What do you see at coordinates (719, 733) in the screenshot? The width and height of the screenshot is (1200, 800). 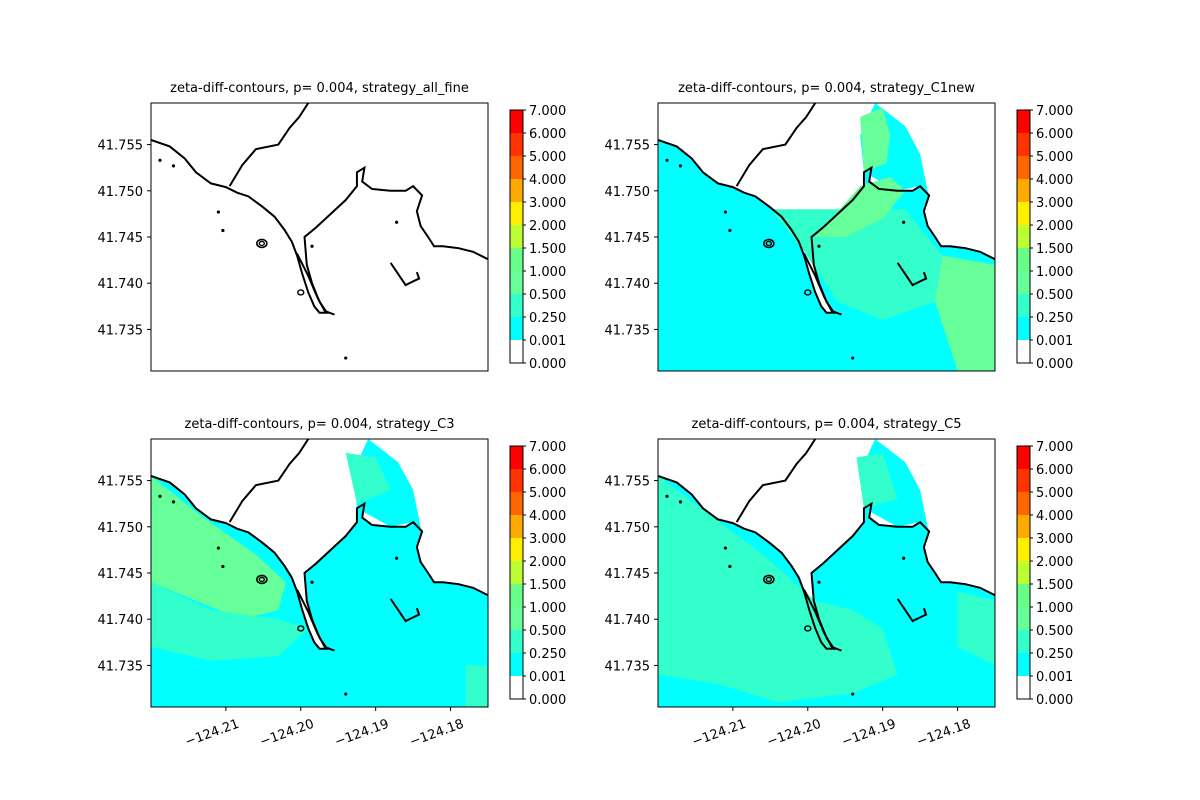 I see `x-tick-label: −124.21` at bounding box center [719, 733].